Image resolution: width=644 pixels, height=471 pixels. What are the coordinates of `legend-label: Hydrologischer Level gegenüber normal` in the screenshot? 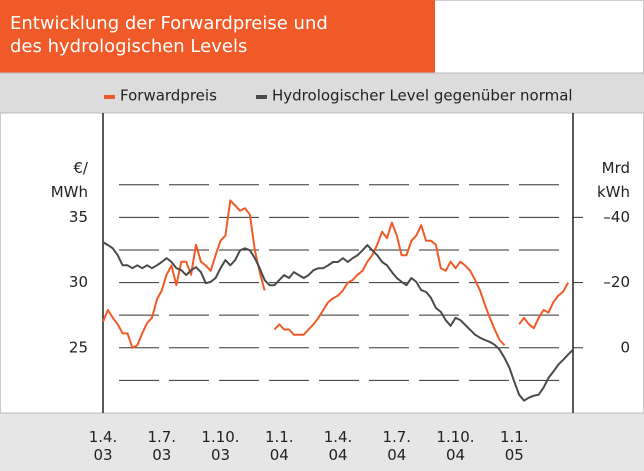 It's located at (422, 96).